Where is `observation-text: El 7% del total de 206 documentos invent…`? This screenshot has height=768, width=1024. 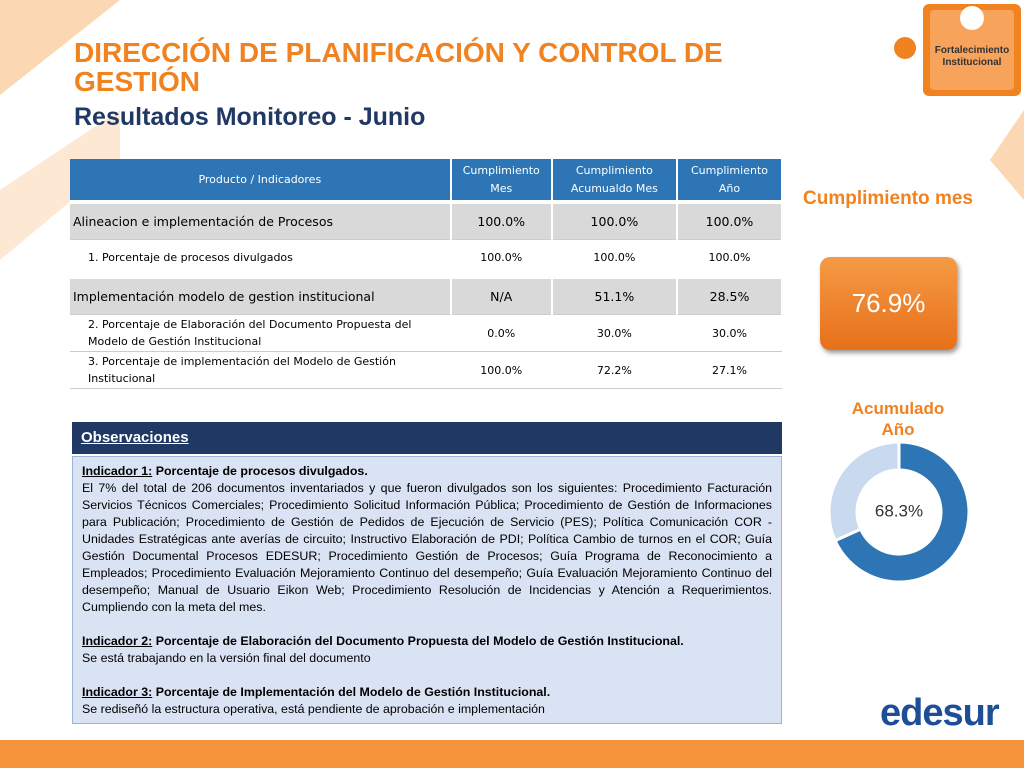 observation-text: El 7% del total de 206 documentos invent… is located at coordinates (427, 547).